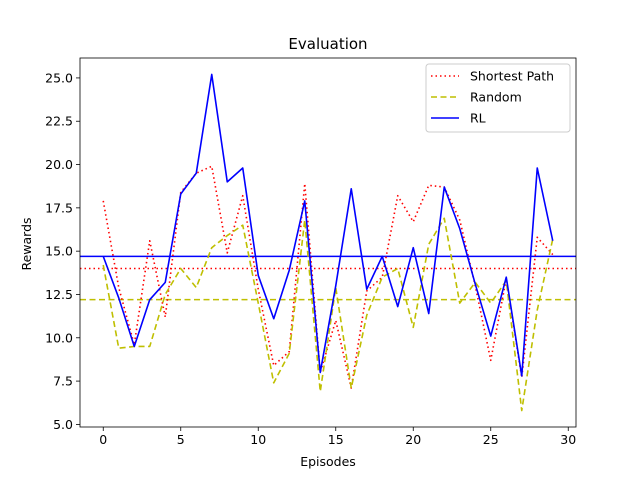 The height and width of the screenshot is (480, 640). Describe the element at coordinates (26, 243) in the screenshot. I see `y-axis-label: Rewards` at that location.